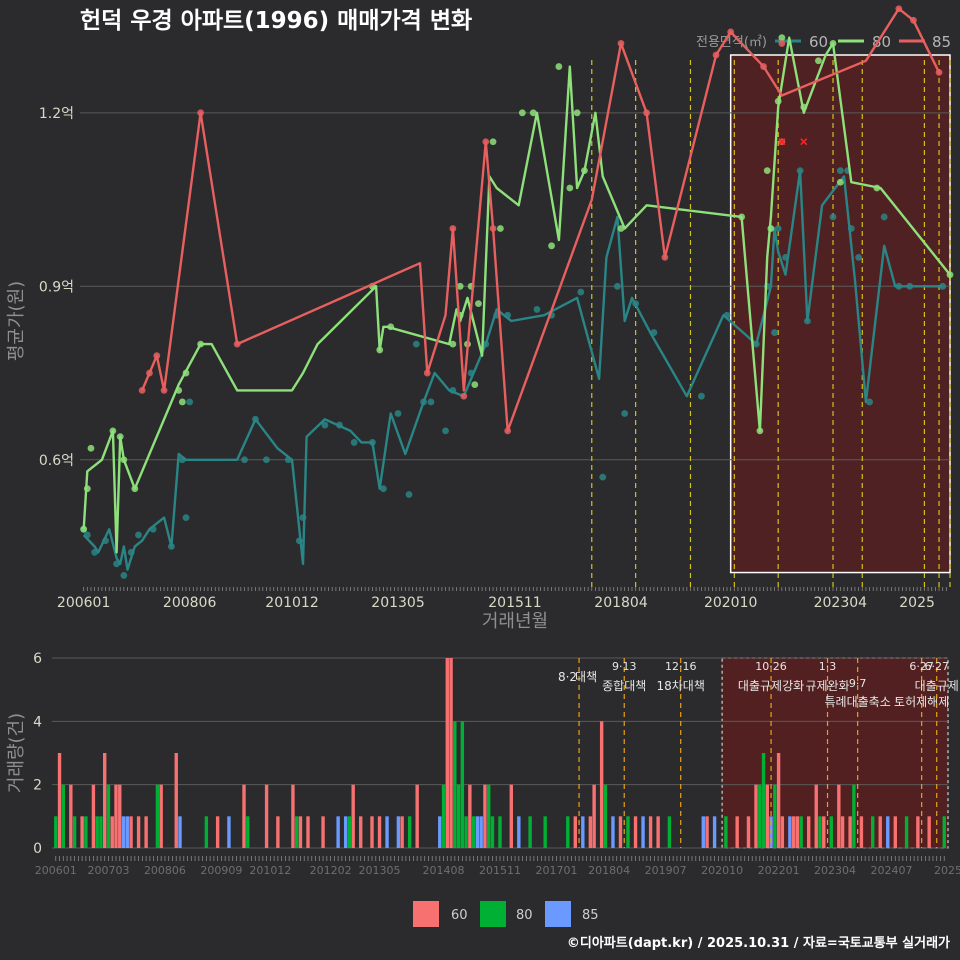 Image resolution: width=960 pixels, height=960 pixels. Describe the element at coordinates (586, 676) in the screenshot. I see `policy-label-name: 대책` at that location.